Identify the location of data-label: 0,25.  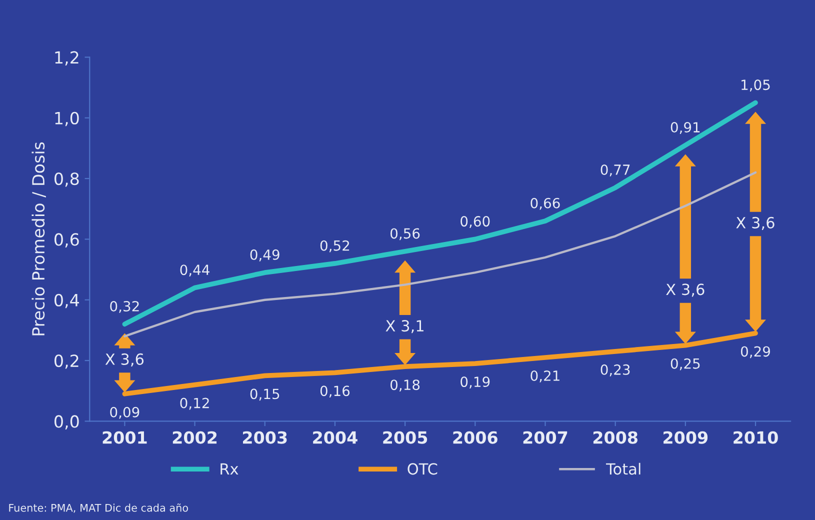
(685, 364).